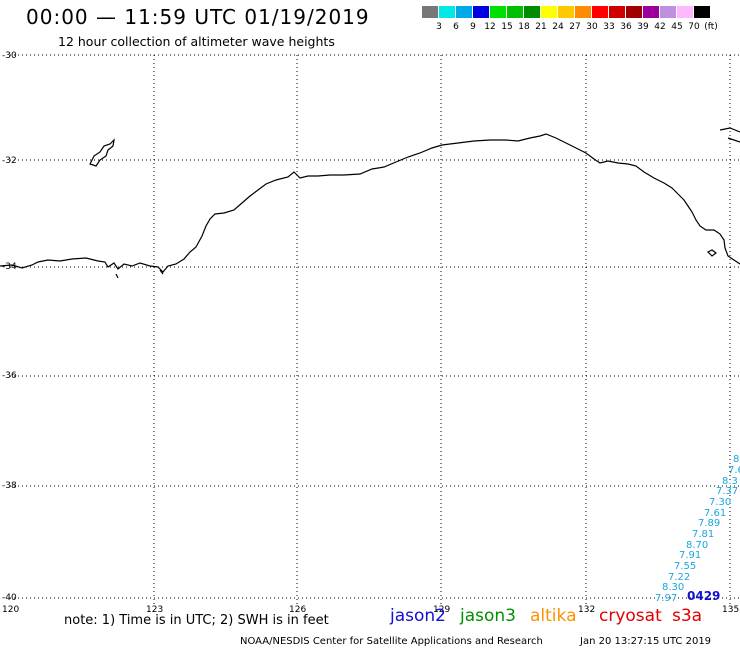 Image resolution: width=740 pixels, height=650 pixels. Describe the element at coordinates (626, 27) in the screenshot. I see `scale-label: 36` at that location.